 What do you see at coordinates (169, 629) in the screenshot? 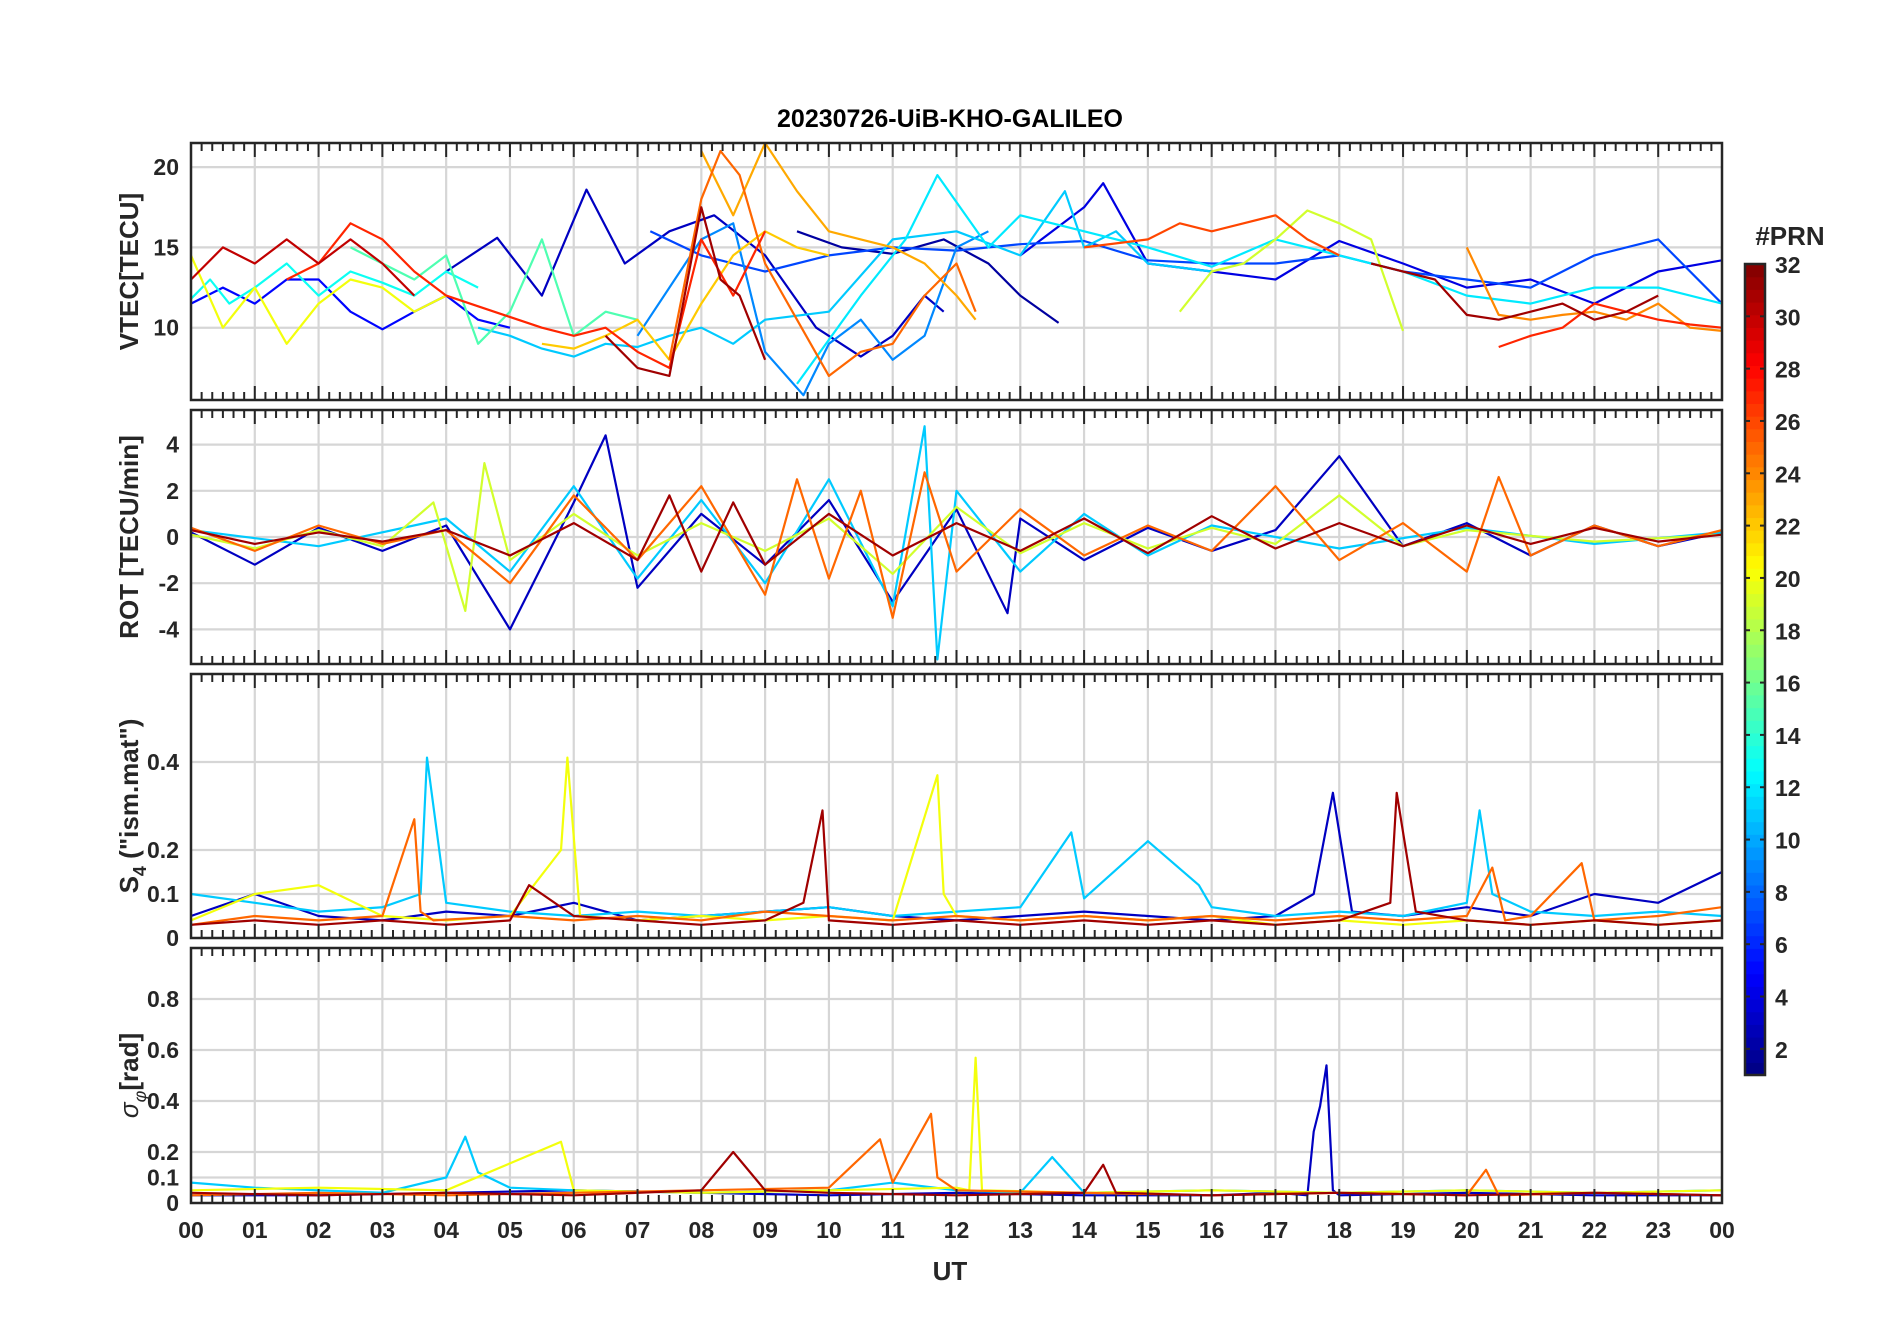
I see `y-tick-label: -4` at bounding box center [169, 629].